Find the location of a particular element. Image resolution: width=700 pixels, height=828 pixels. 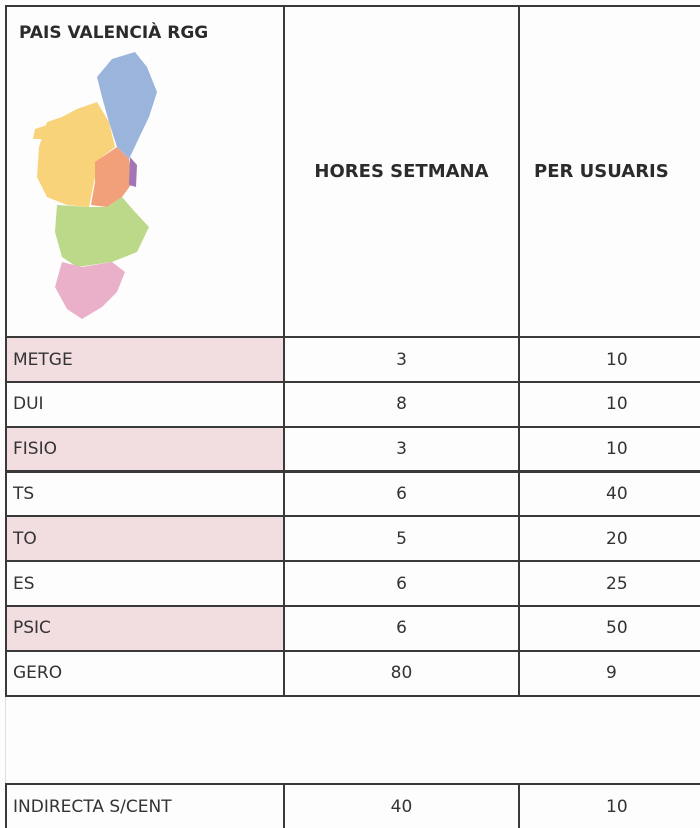

row-label: METGE is located at coordinates (145, 359).